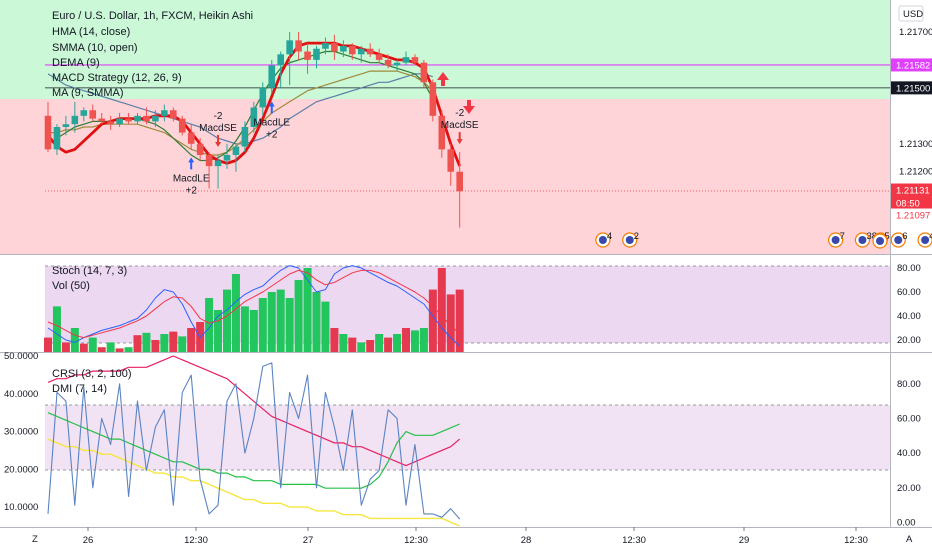 The image size is (932, 550). Describe the element at coordinates (88, 540) in the screenshot. I see `time-tick: 26` at that location.